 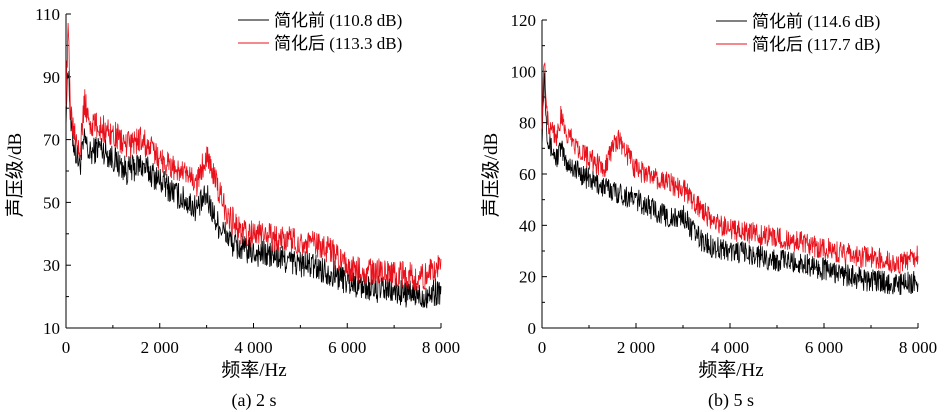 I want to click on panel-a-ylabel: 声压级/dB, so click(x=15, y=175).